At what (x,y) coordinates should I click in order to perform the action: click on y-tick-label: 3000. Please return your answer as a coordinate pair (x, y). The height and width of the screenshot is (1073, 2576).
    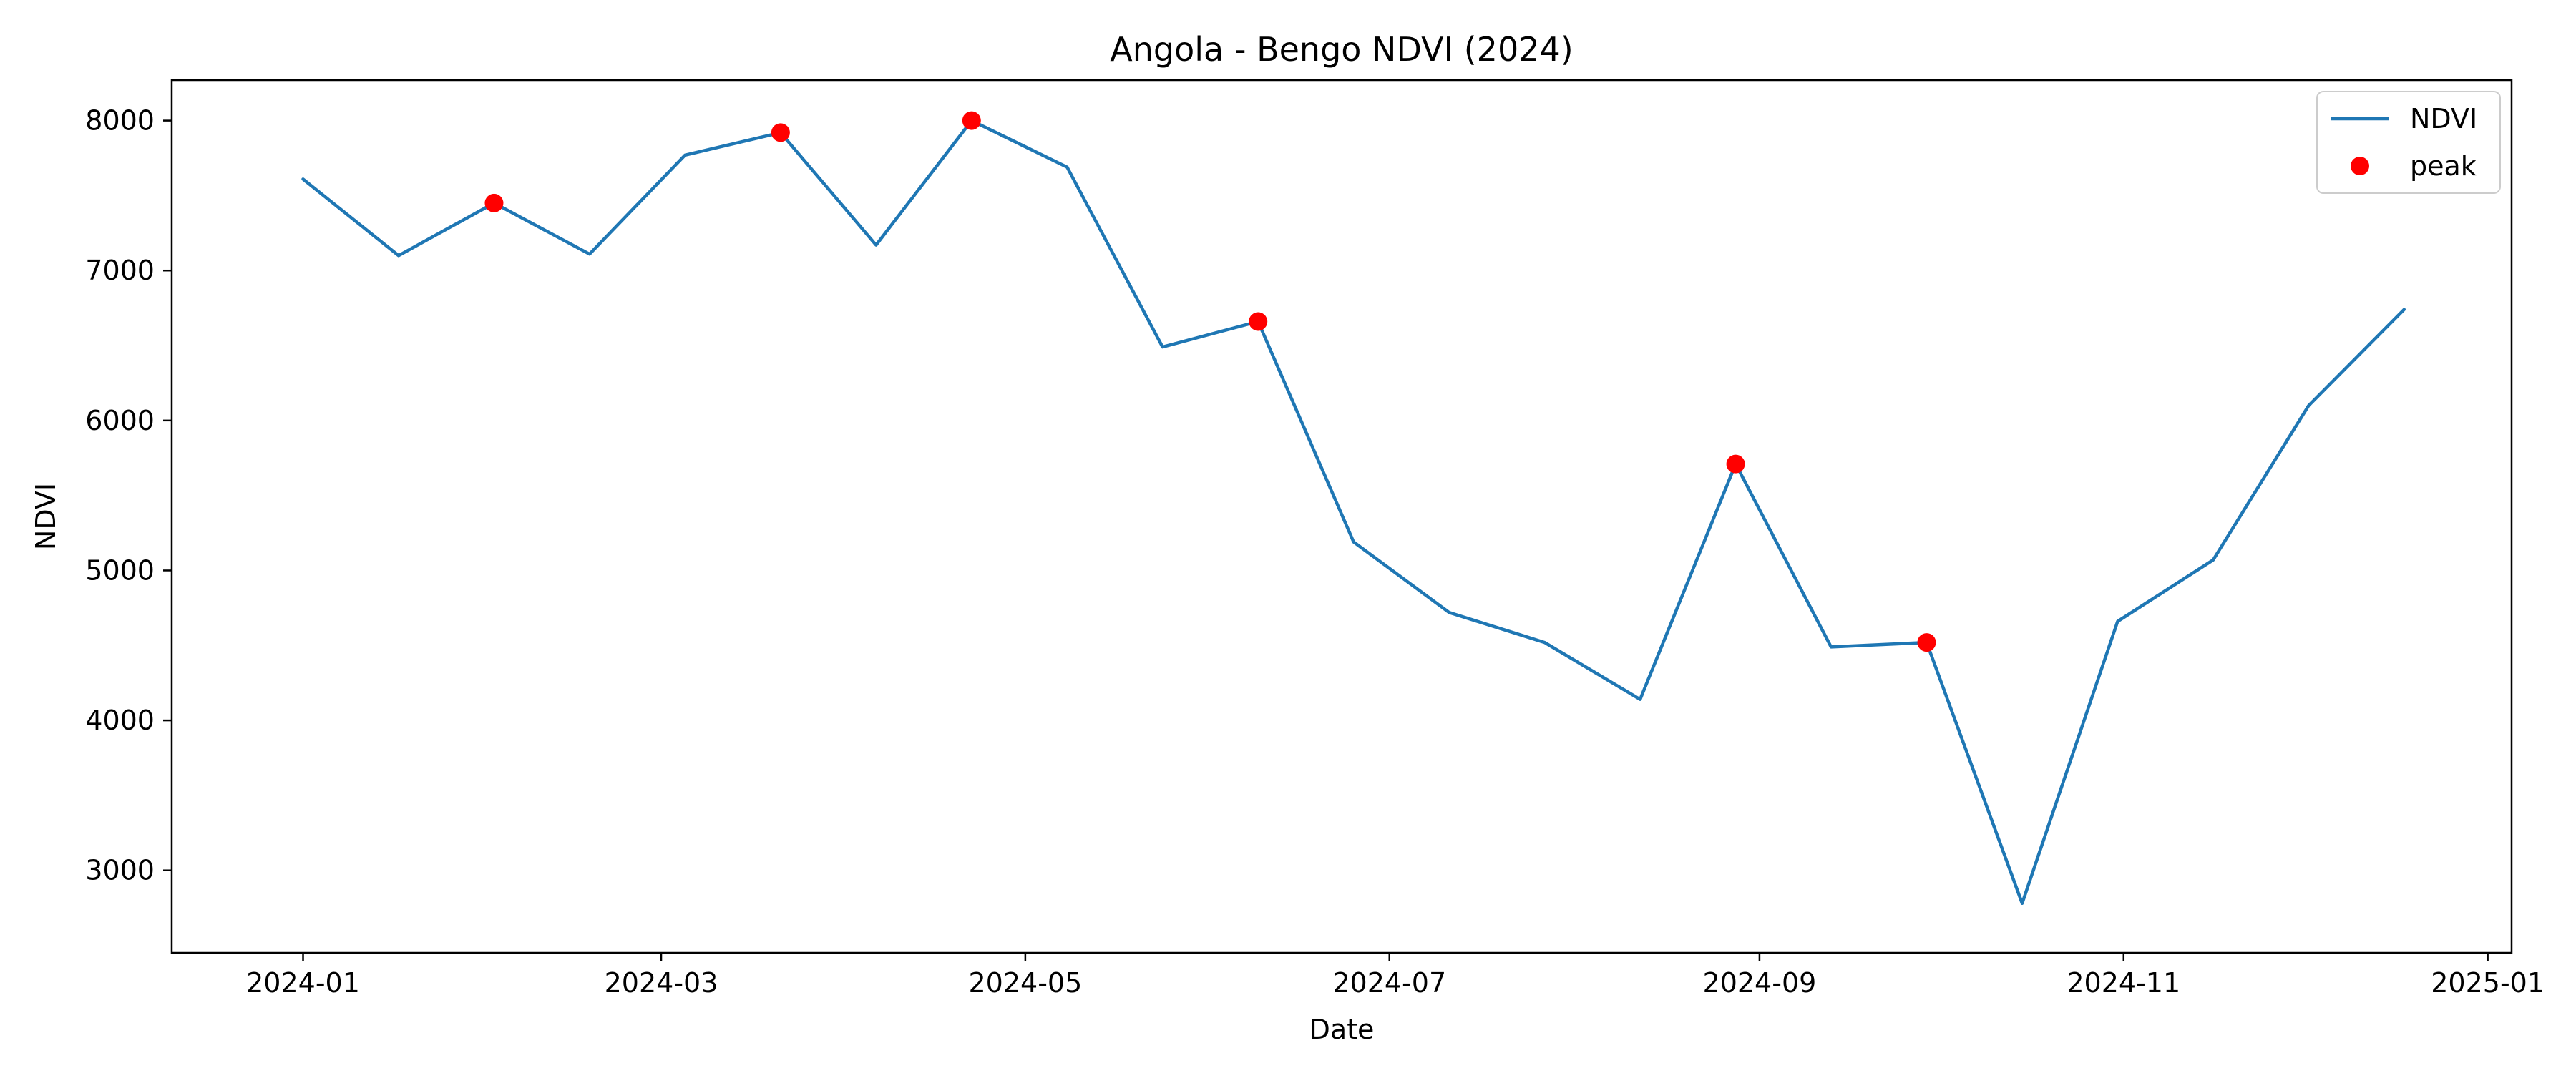
    Looking at the image, I should click on (120, 870).